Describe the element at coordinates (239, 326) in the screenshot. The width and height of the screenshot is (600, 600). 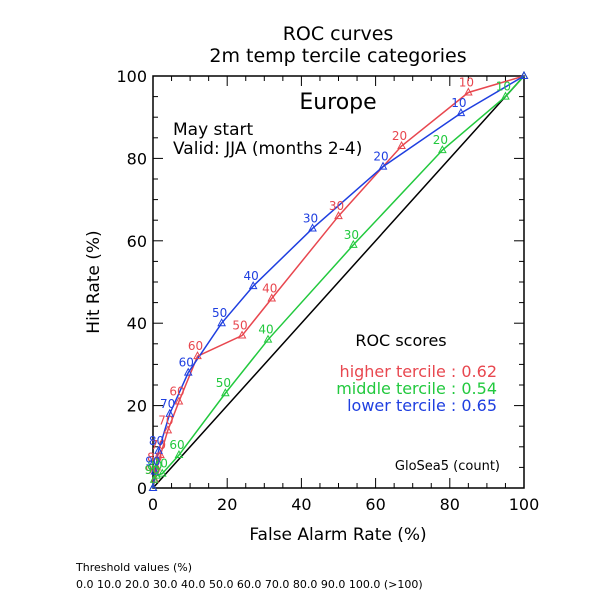
I see `higher-tercile-point-label: 50` at that location.